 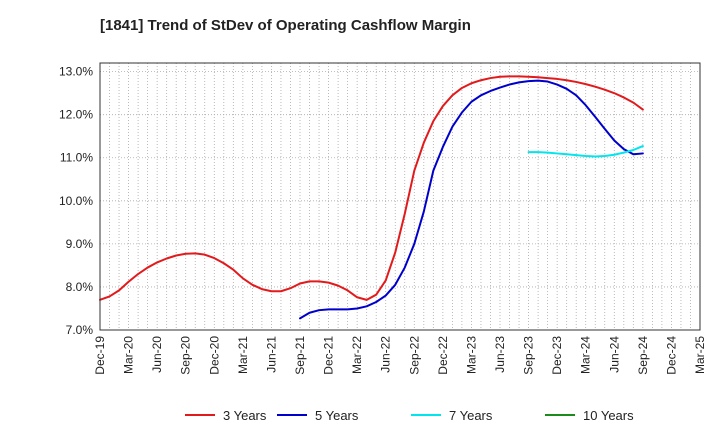 What do you see at coordinates (414, 355) in the screenshot?
I see `x-tick-label: Sep-22` at bounding box center [414, 355].